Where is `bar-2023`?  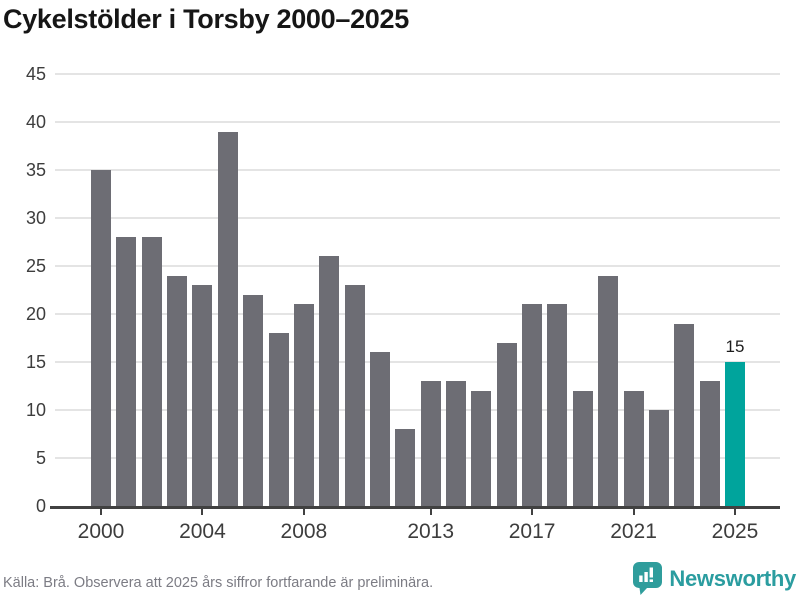 bar-2023 is located at coordinates (684, 414).